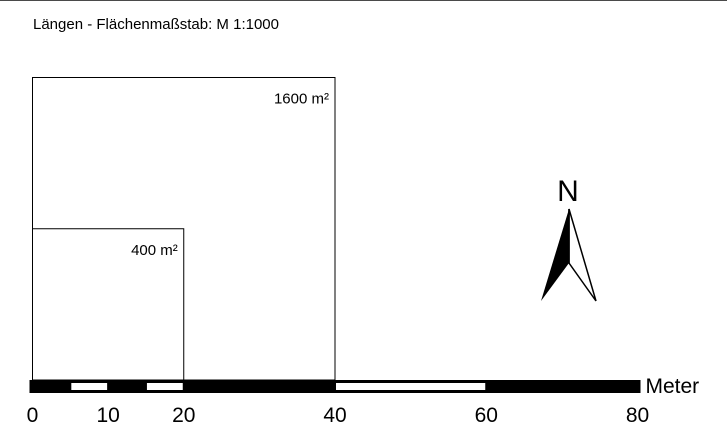 This screenshot has width=727, height=425. Describe the element at coordinates (334, 414) in the screenshot. I see `scale-tick-label: 40` at that location.